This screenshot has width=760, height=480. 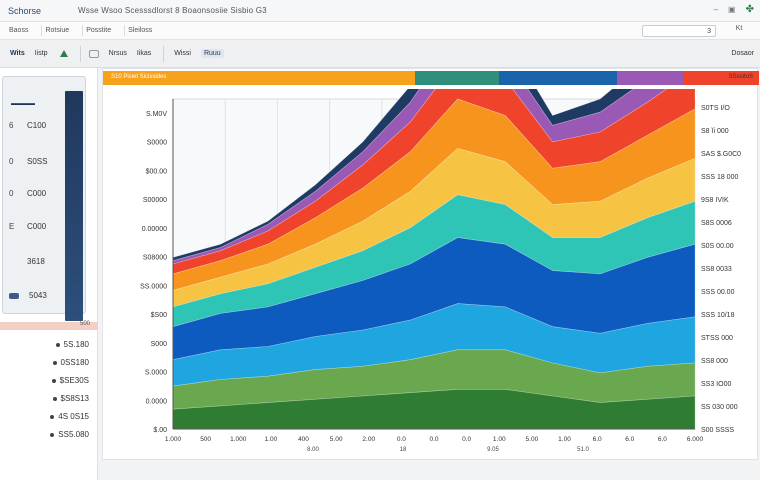 I want to click on arrow-up-icon, so click(x=63, y=53).